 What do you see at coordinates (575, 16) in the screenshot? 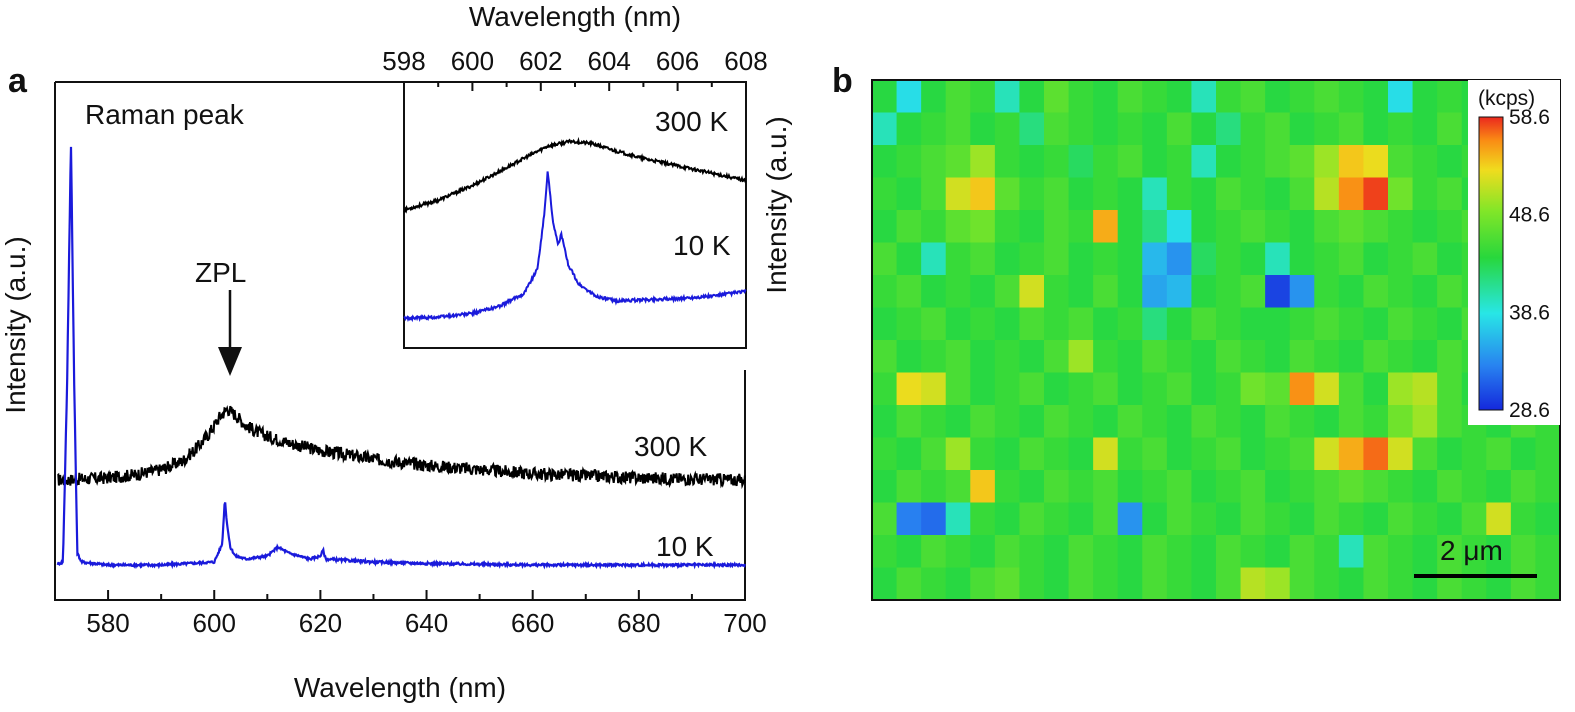
I see `inset-x-axis-label: Wavelength (nm)` at bounding box center [575, 16].